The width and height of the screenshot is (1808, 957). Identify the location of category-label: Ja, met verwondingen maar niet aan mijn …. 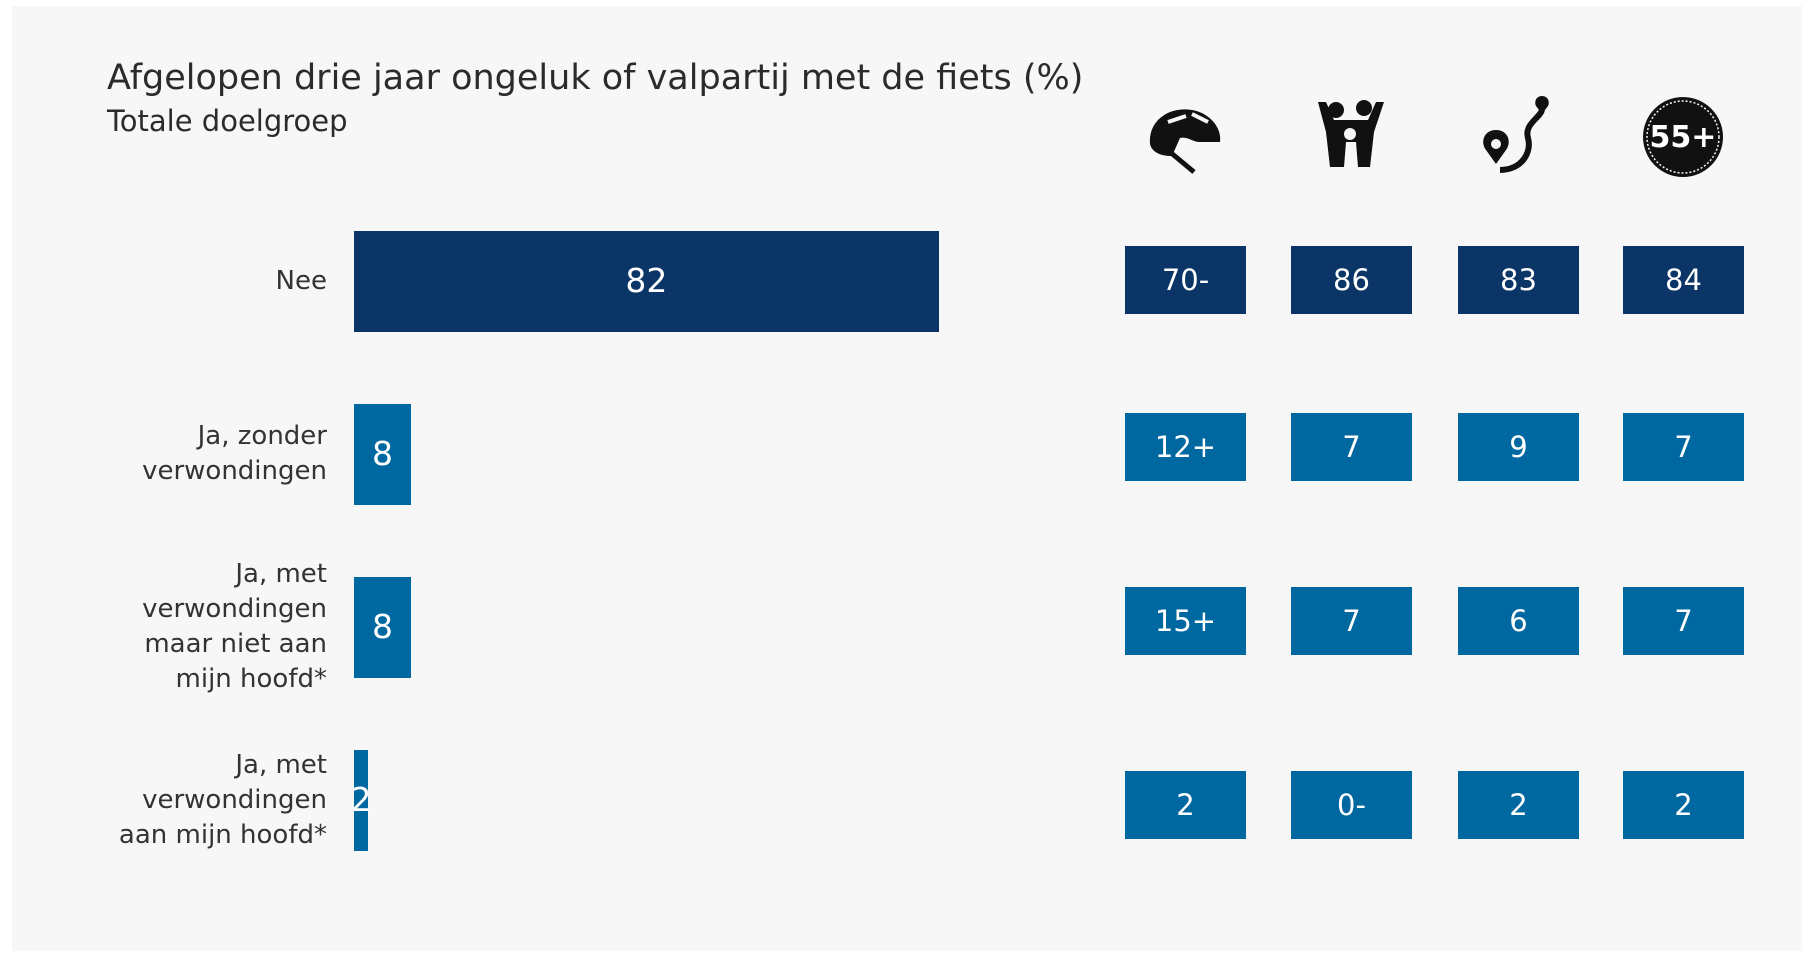
(234, 626).